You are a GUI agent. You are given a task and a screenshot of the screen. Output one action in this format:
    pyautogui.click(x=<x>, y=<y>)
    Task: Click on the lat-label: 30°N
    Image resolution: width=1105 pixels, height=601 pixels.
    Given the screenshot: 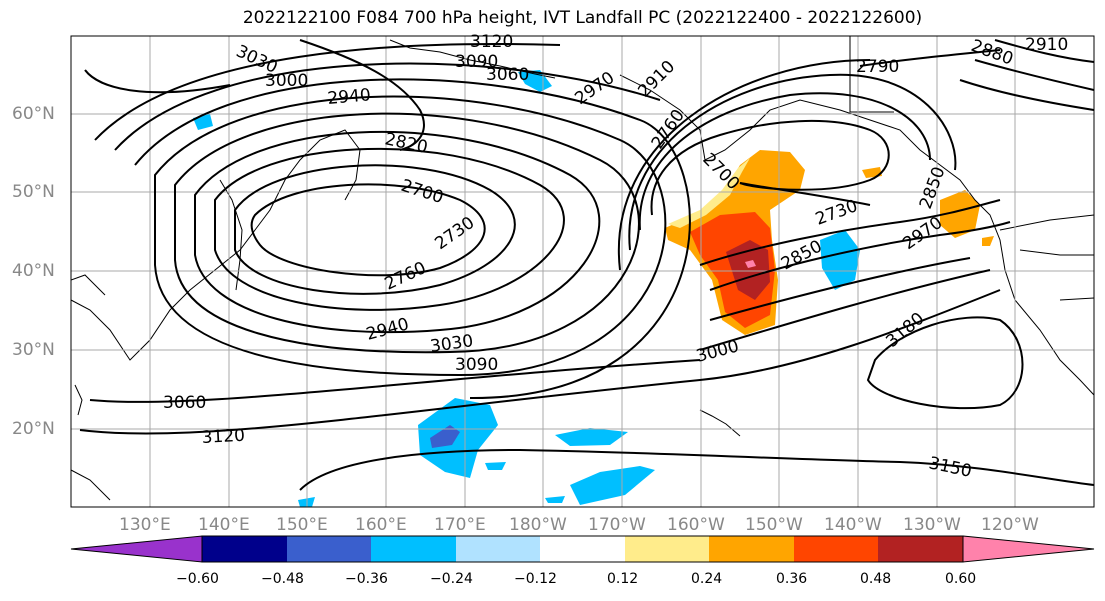 What is the action you would take?
    pyautogui.click(x=33, y=350)
    